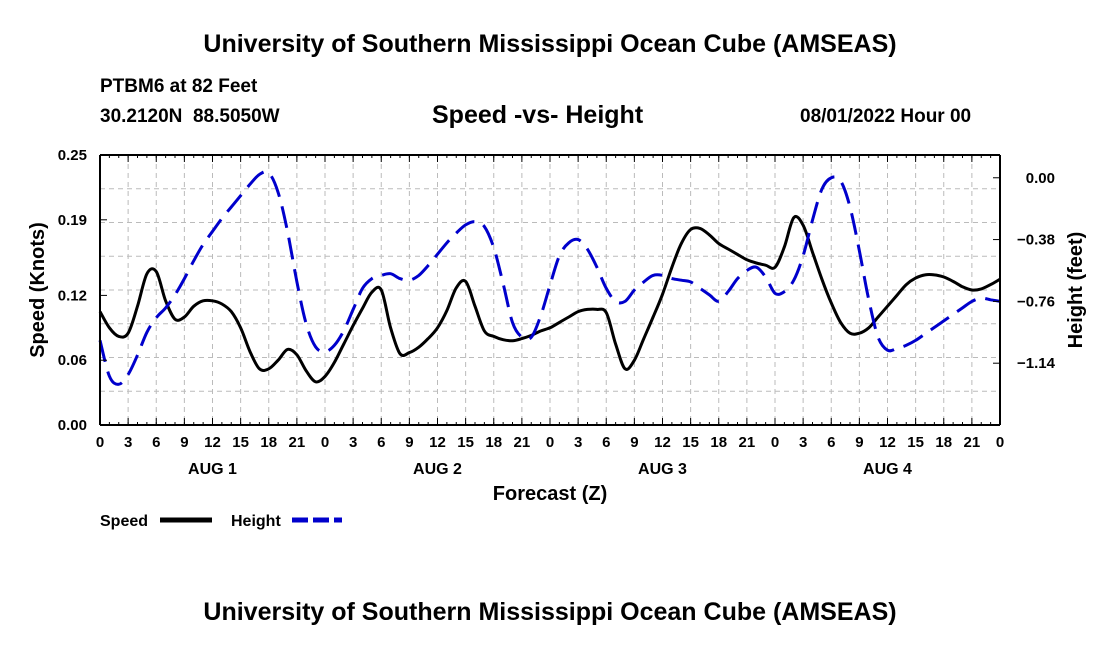  I want to click on y2-tick-label: −1.14, so click(1036, 363).